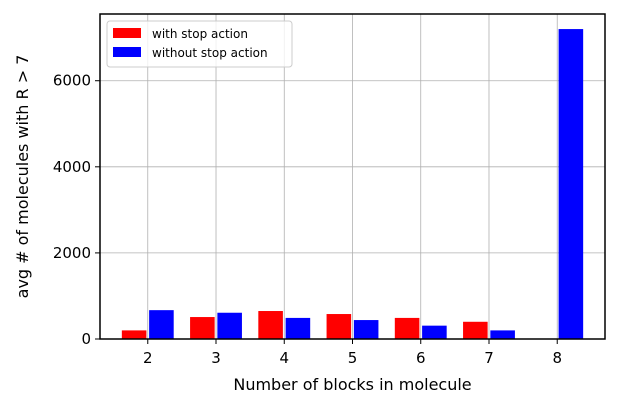 This screenshot has width=620, height=409. What do you see at coordinates (210, 53) in the screenshot?
I see `legend-label-without-stop-action: without stop action` at bounding box center [210, 53].